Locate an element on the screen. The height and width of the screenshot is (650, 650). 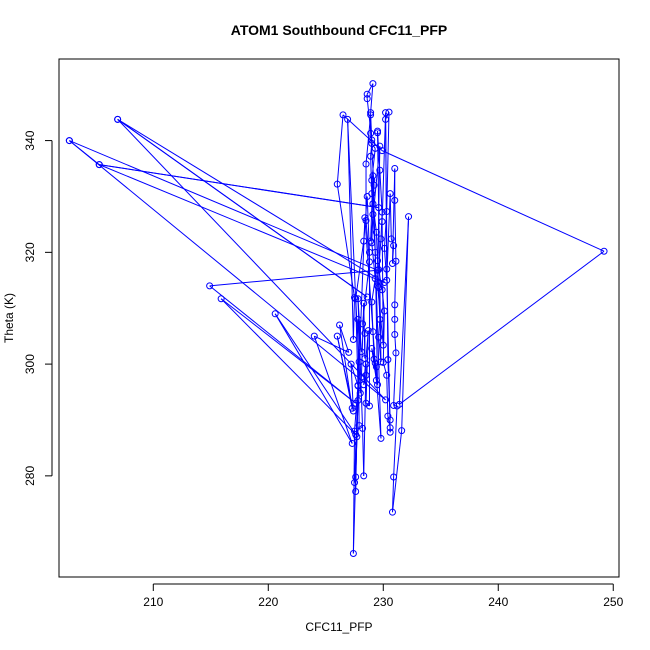
y-tick-label: 340 is located at coordinates (30, 140).